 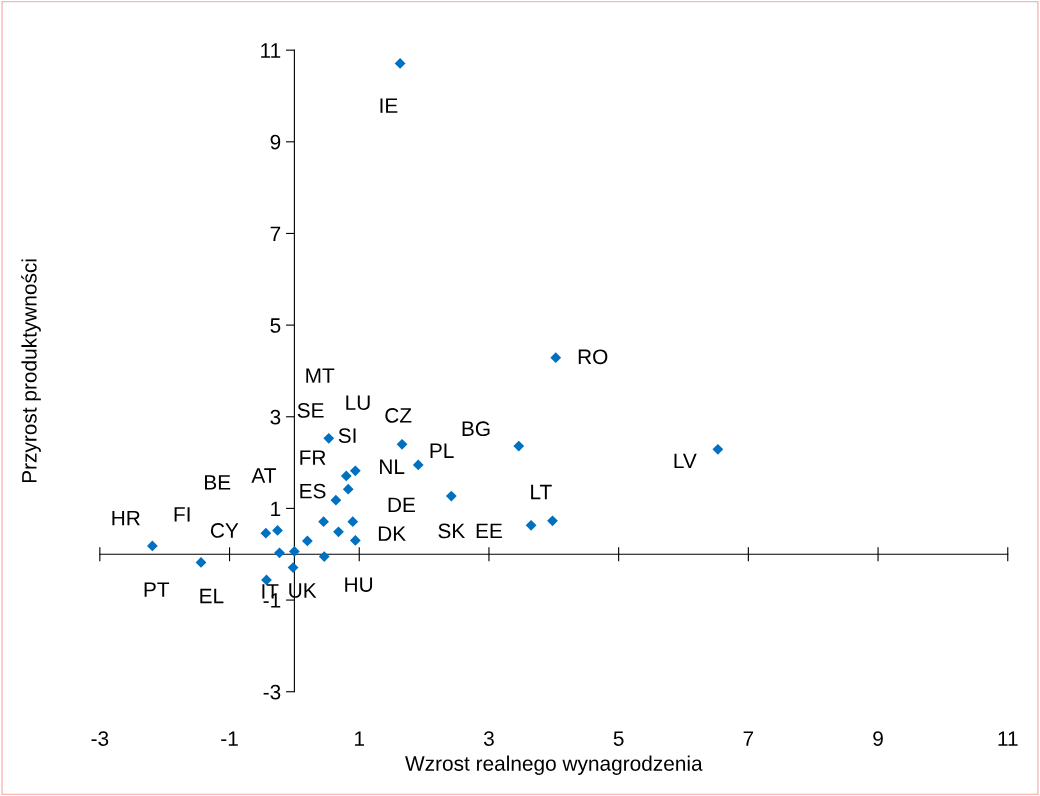 I want to click on annotation: FI, so click(x=182, y=514).